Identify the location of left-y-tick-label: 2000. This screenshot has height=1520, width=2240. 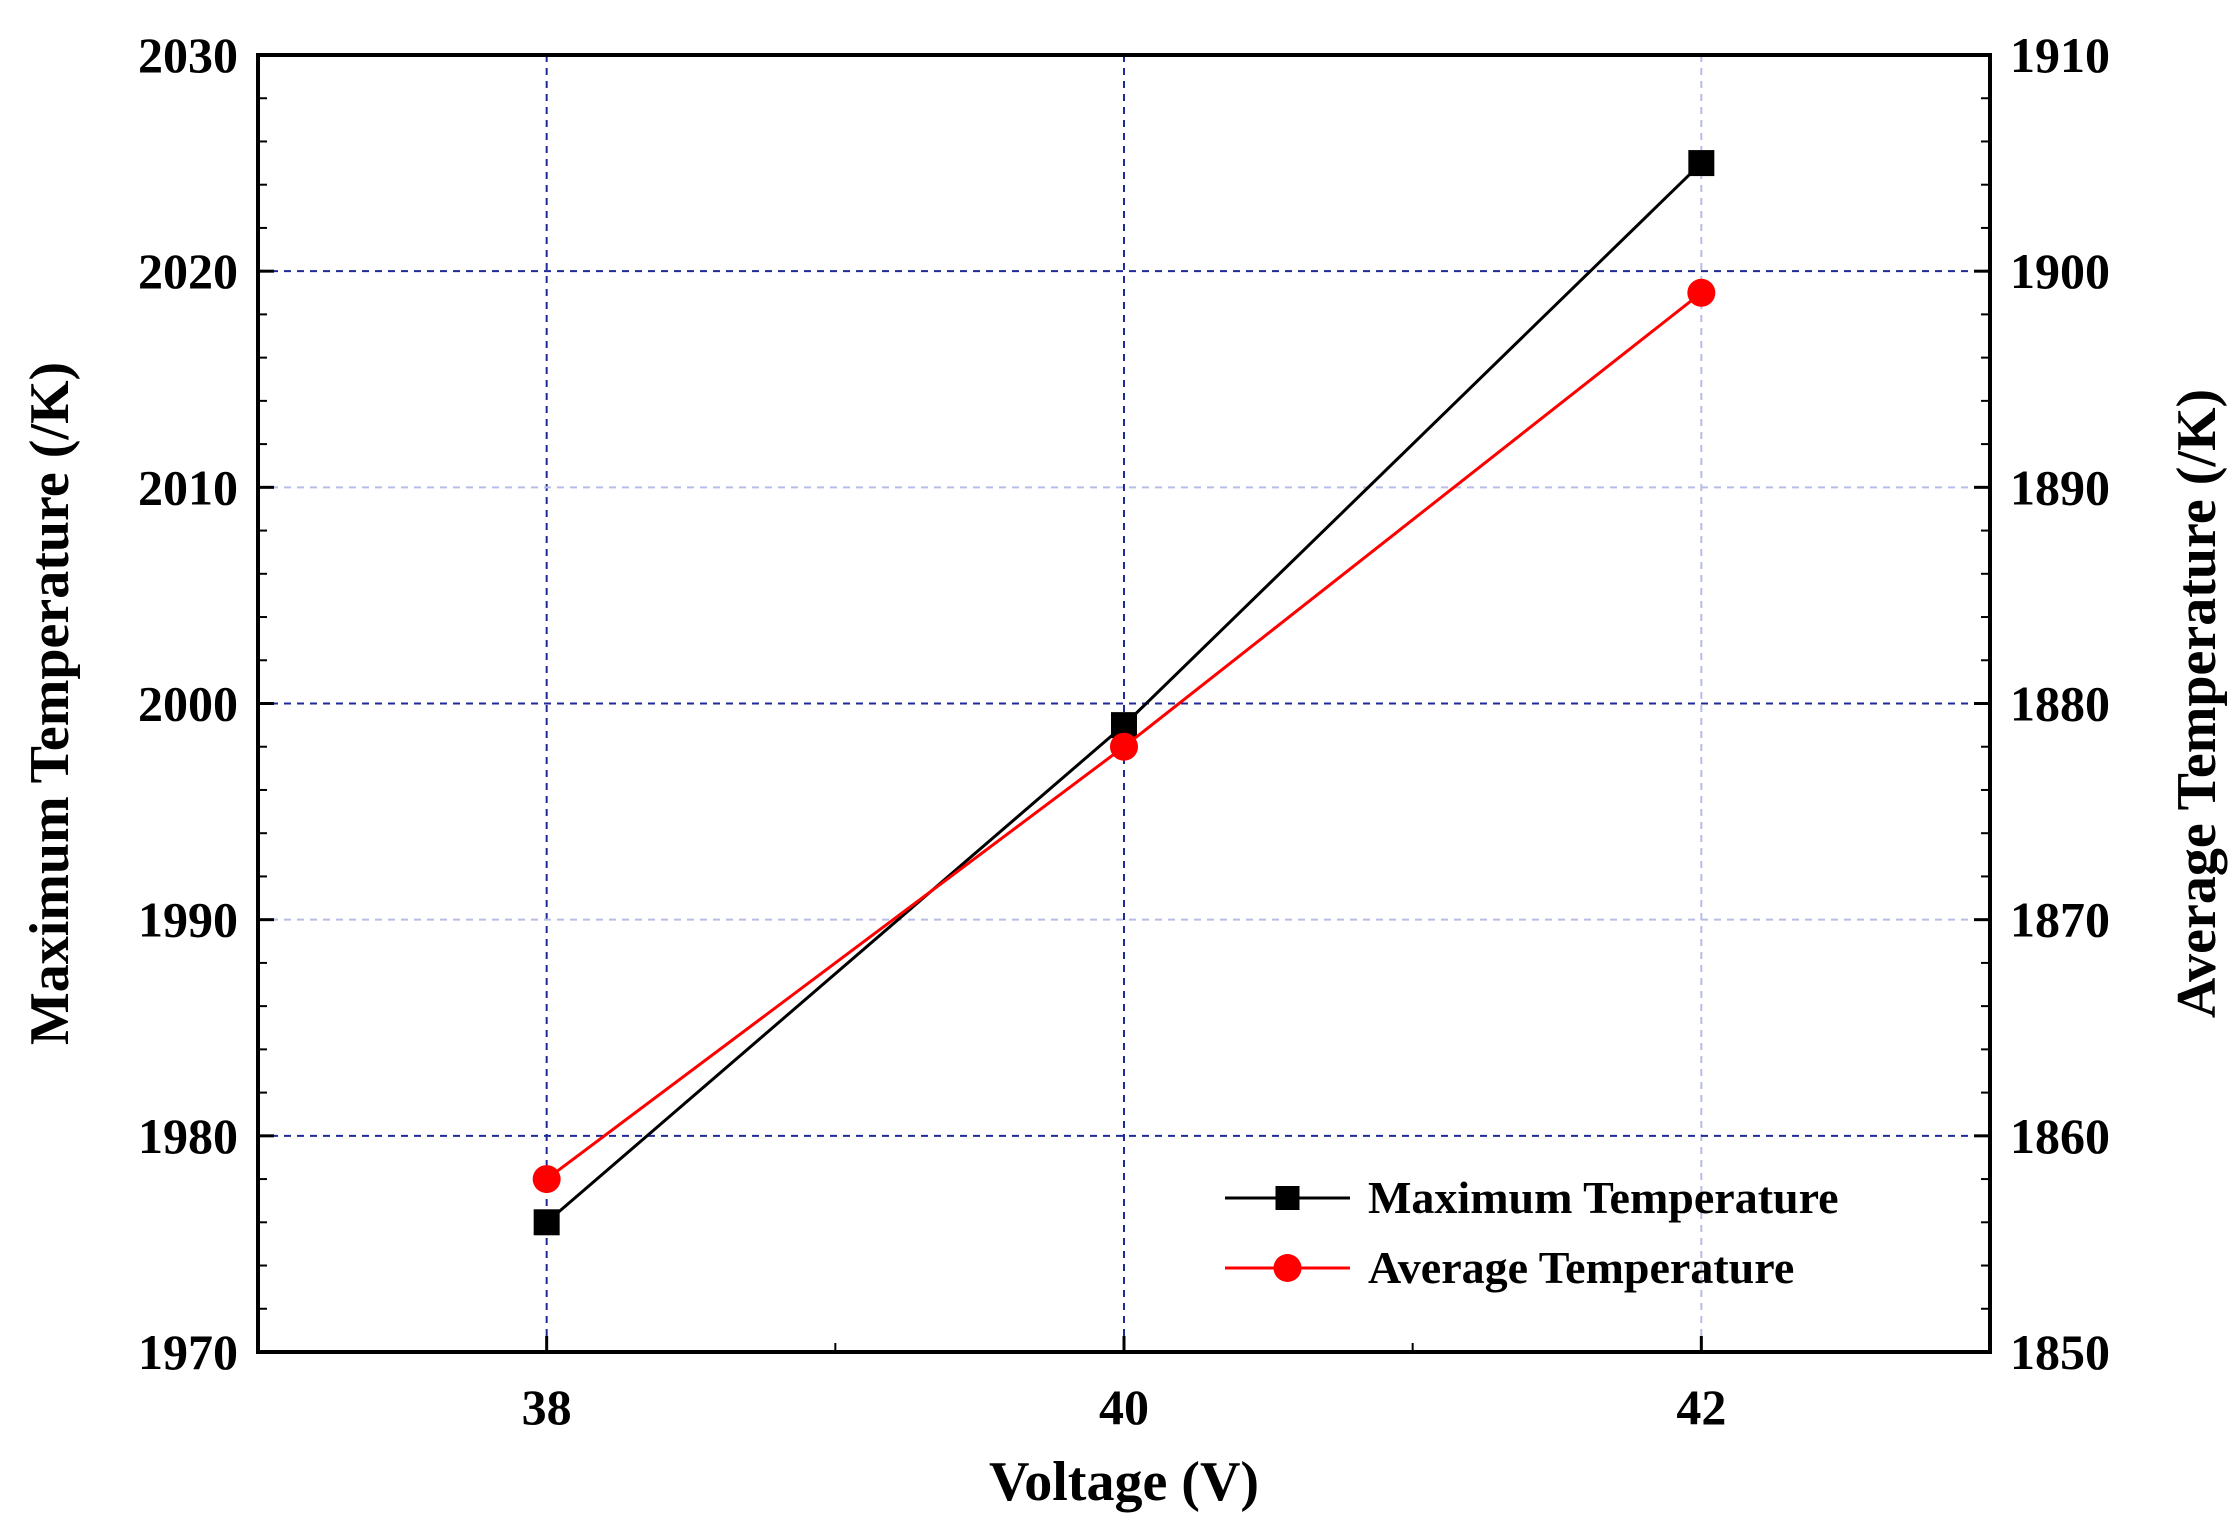
(188, 704).